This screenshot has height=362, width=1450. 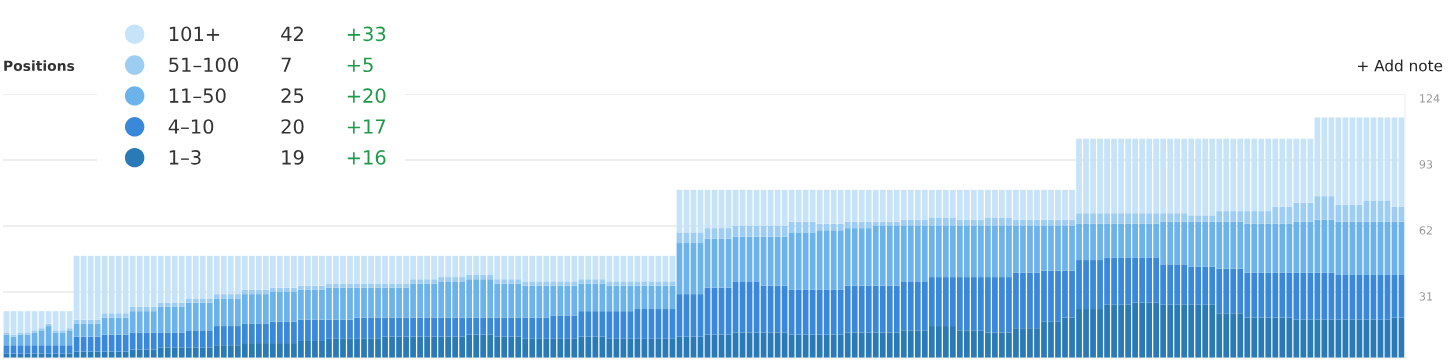 I want to click on legend-label: 51–100, so click(x=204, y=65).